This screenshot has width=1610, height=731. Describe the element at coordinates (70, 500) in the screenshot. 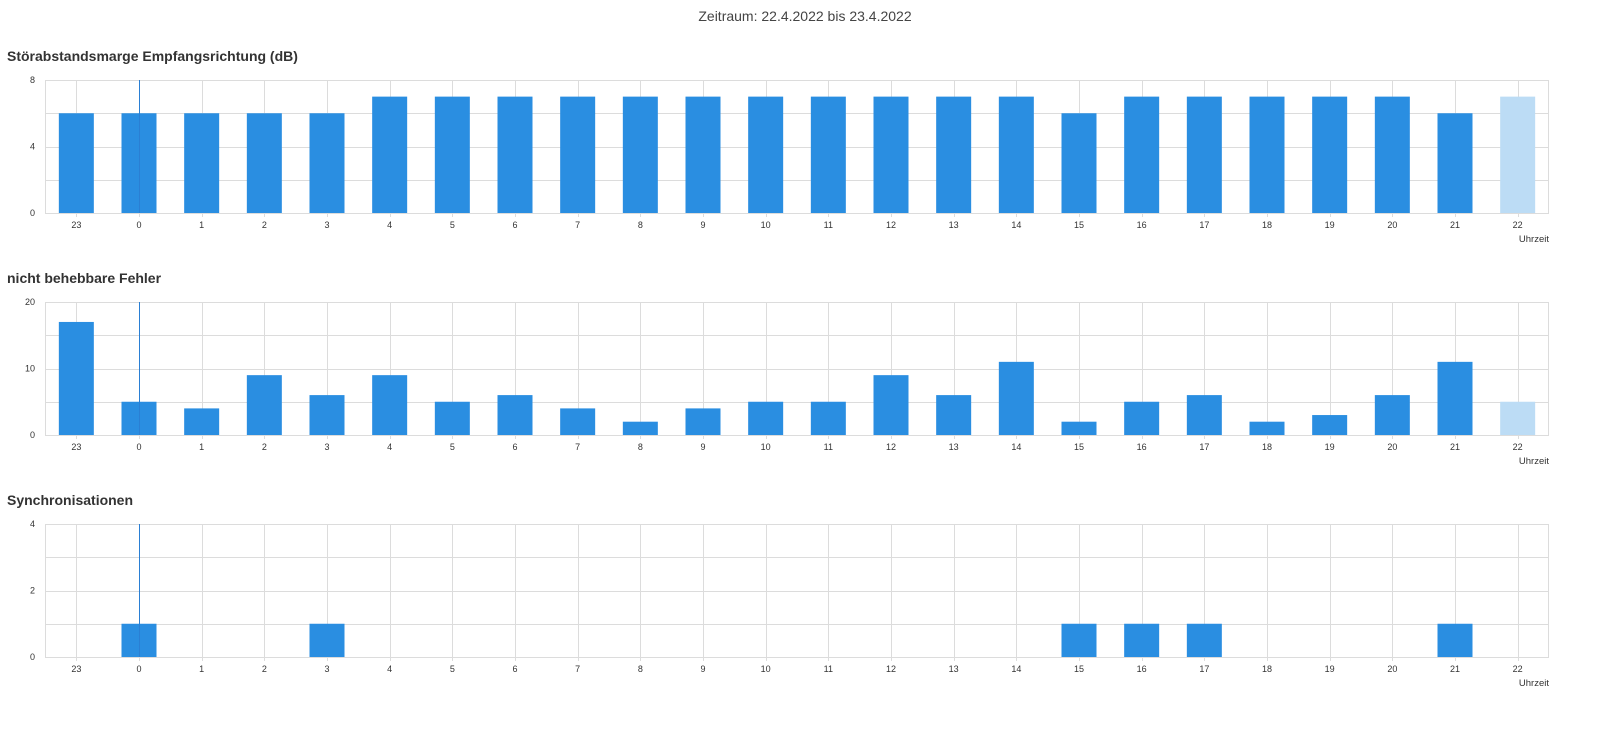

I see `chart-title-sync: Synchronisationen` at that location.